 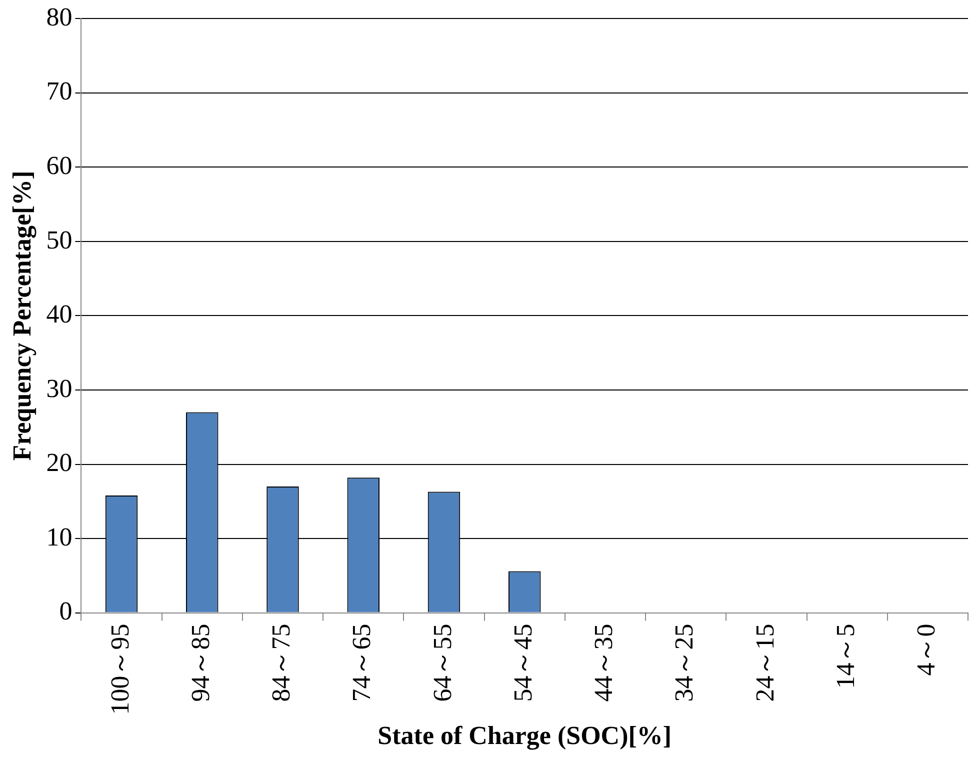 I want to click on x-tick-label: 24～15, so click(x=765, y=663).